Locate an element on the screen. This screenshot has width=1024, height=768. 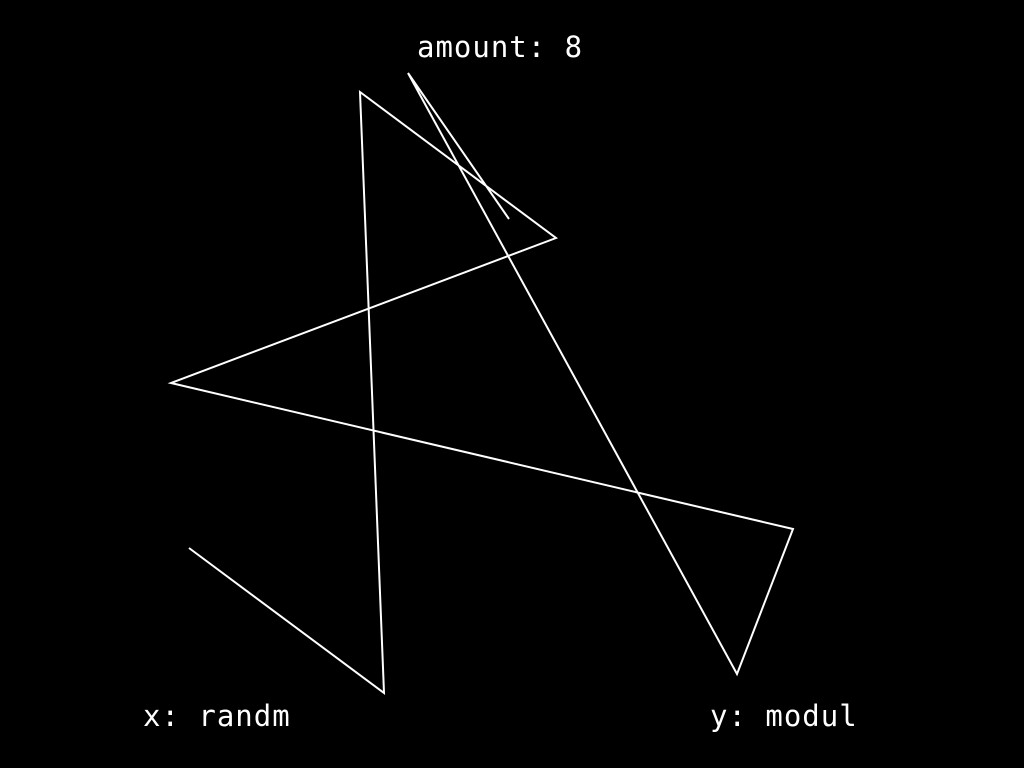
y-mode-label: y: modul is located at coordinates (784, 716).